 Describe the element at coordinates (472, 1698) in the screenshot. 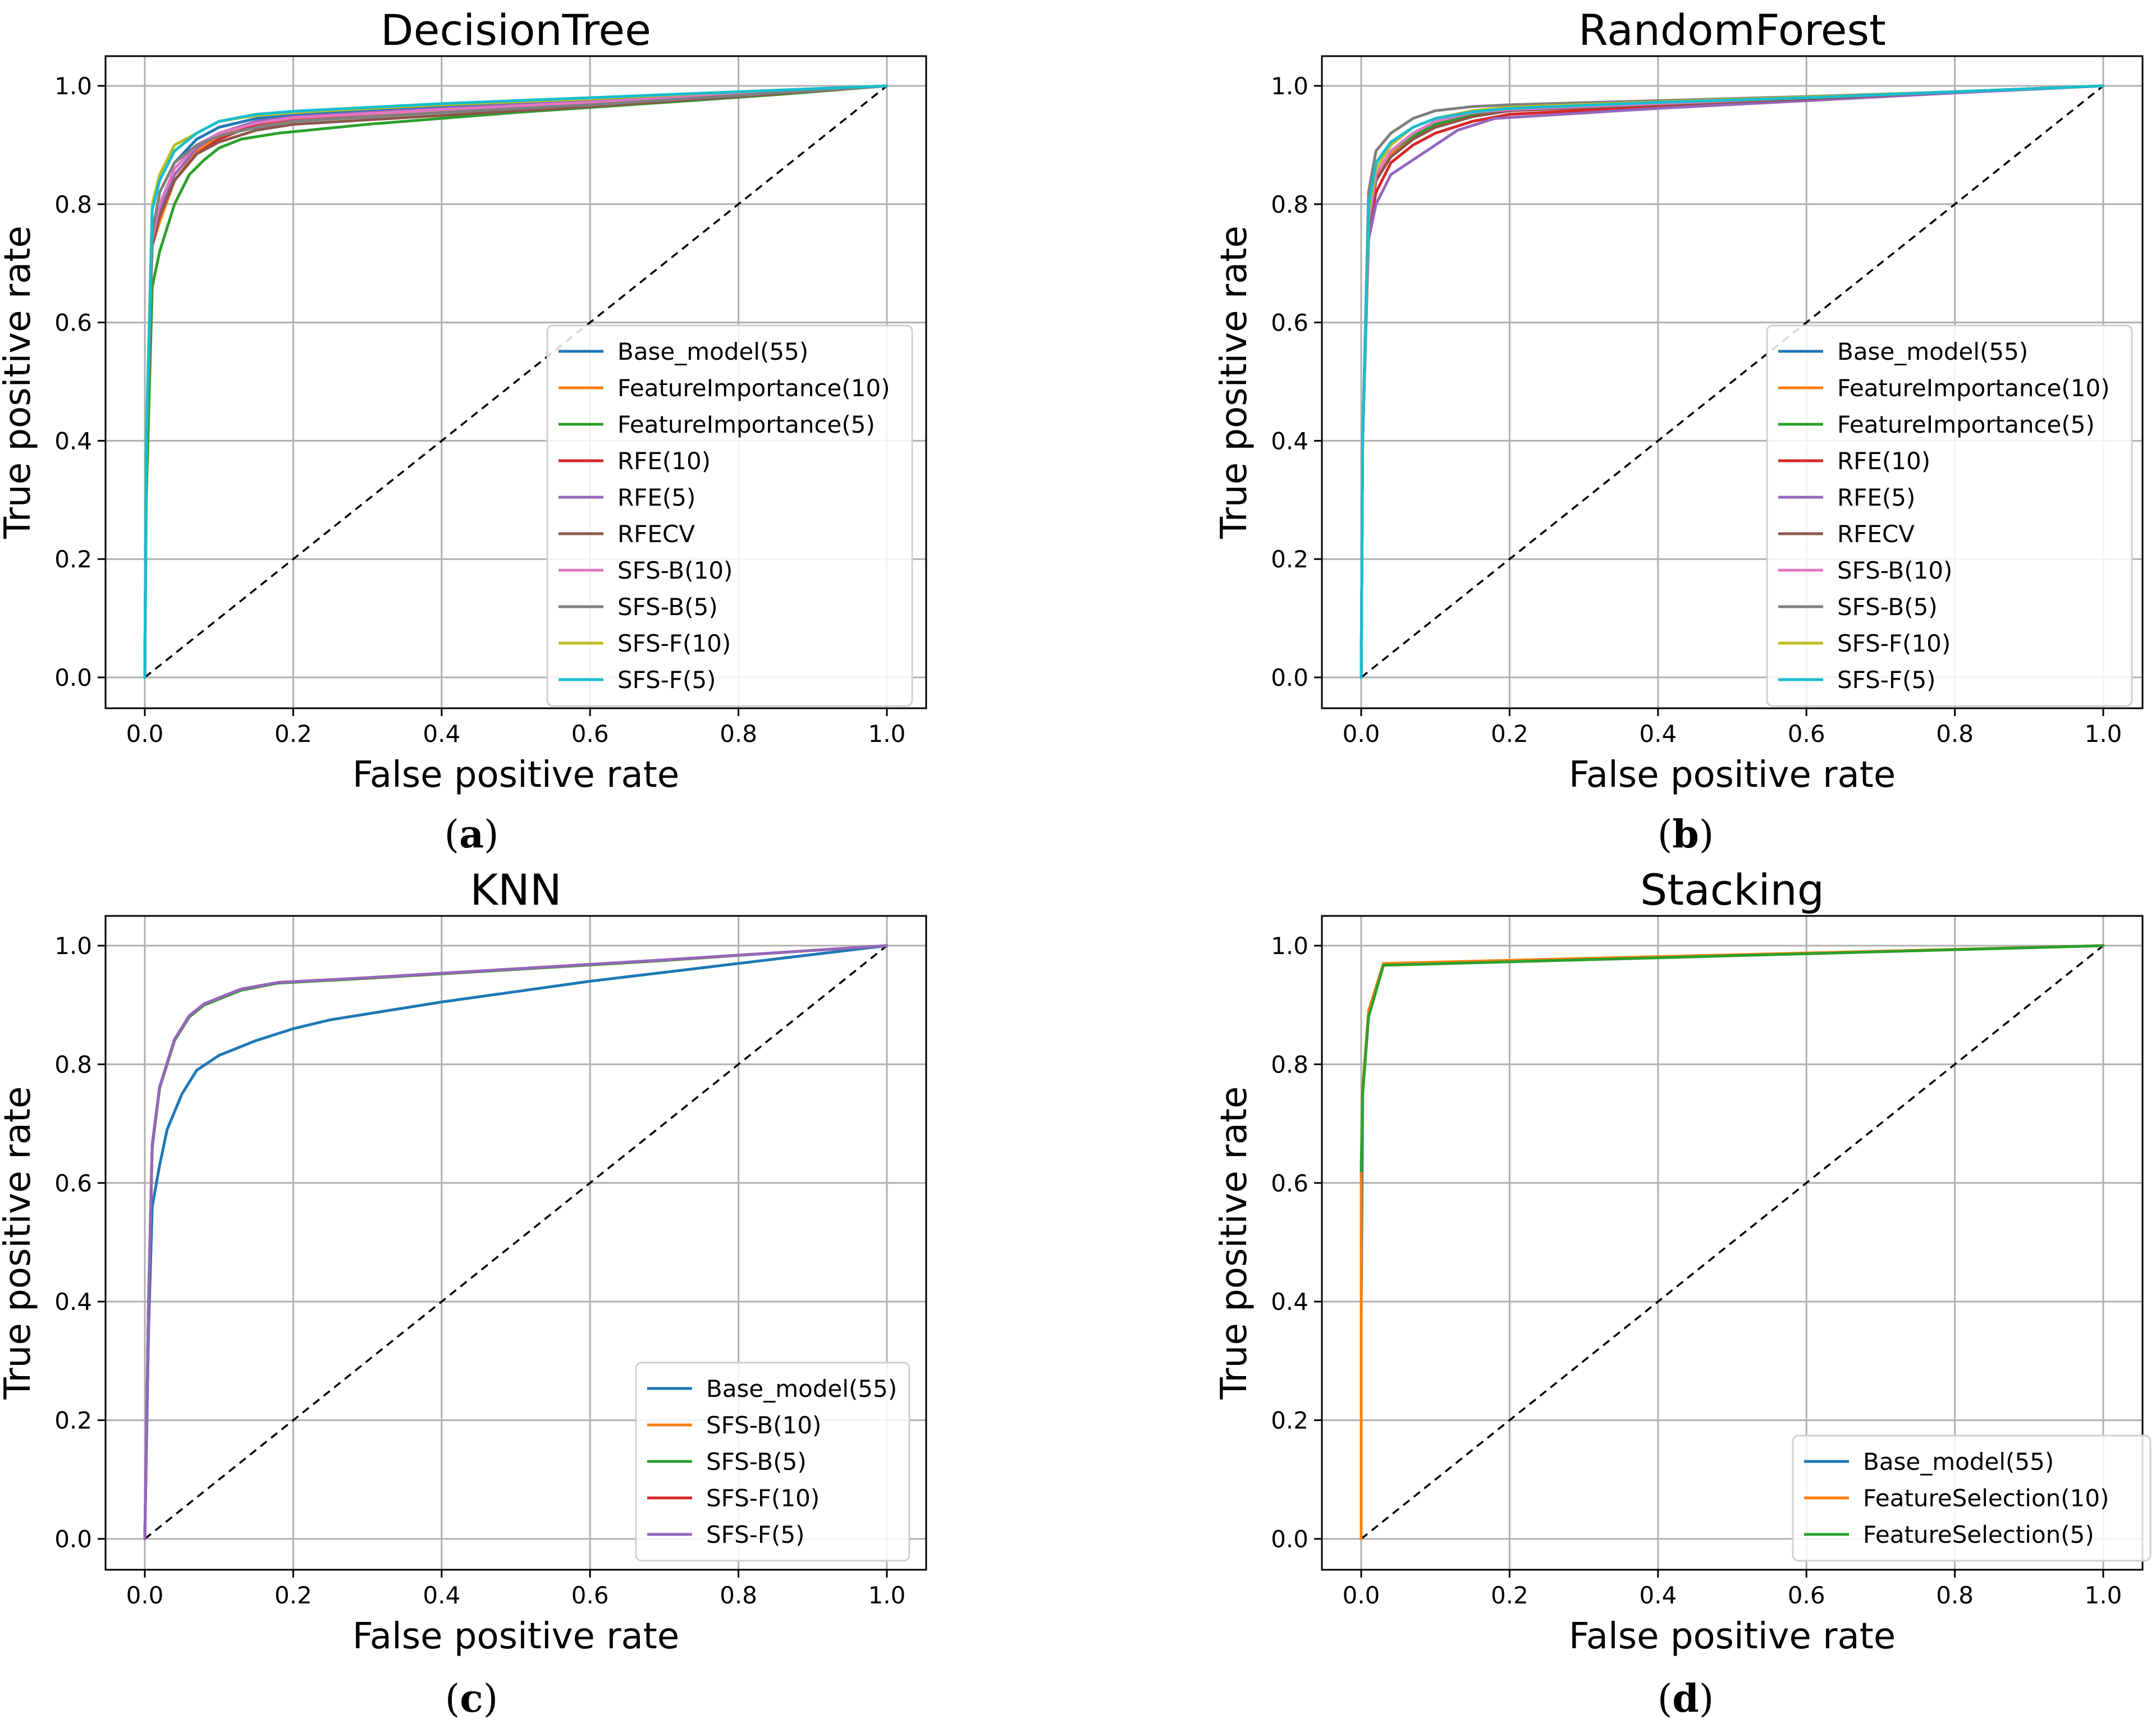

I see `panel-caption: (c)` at that location.